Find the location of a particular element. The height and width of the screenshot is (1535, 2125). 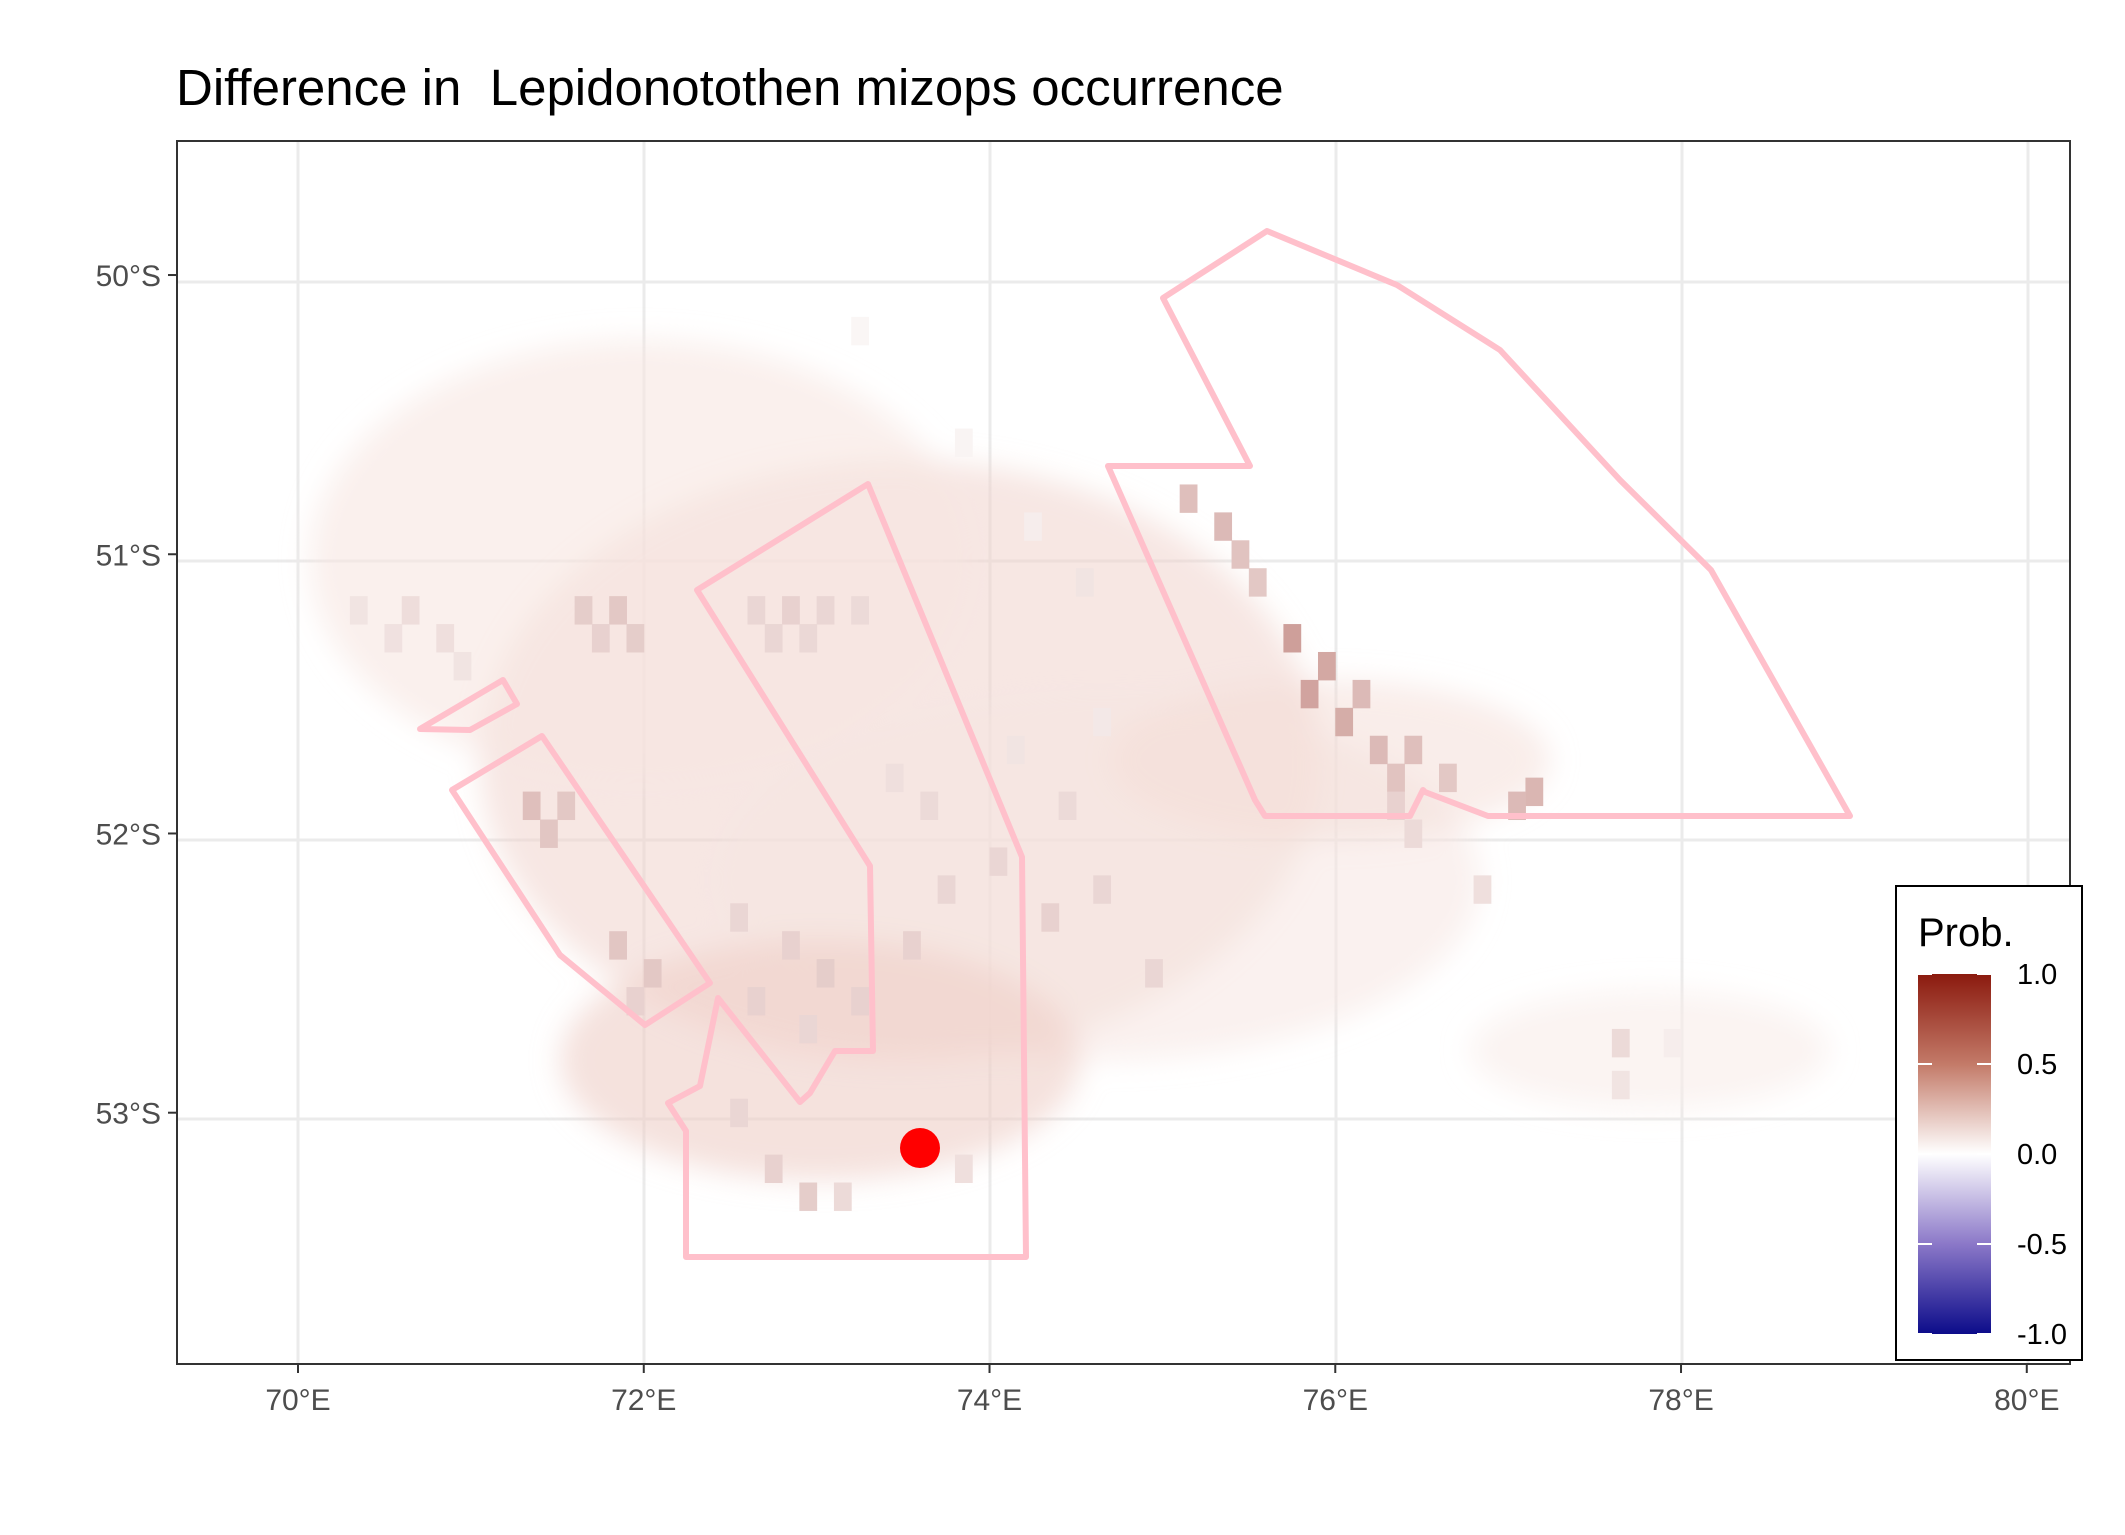

x-tick-label: 80°E is located at coordinates (2026, 1400).